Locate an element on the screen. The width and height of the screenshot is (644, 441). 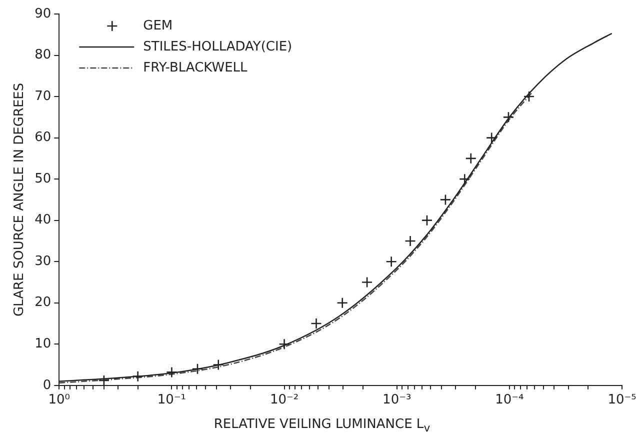
legend-label: FRY-BLACKWELL is located at coordinates (195, 68).